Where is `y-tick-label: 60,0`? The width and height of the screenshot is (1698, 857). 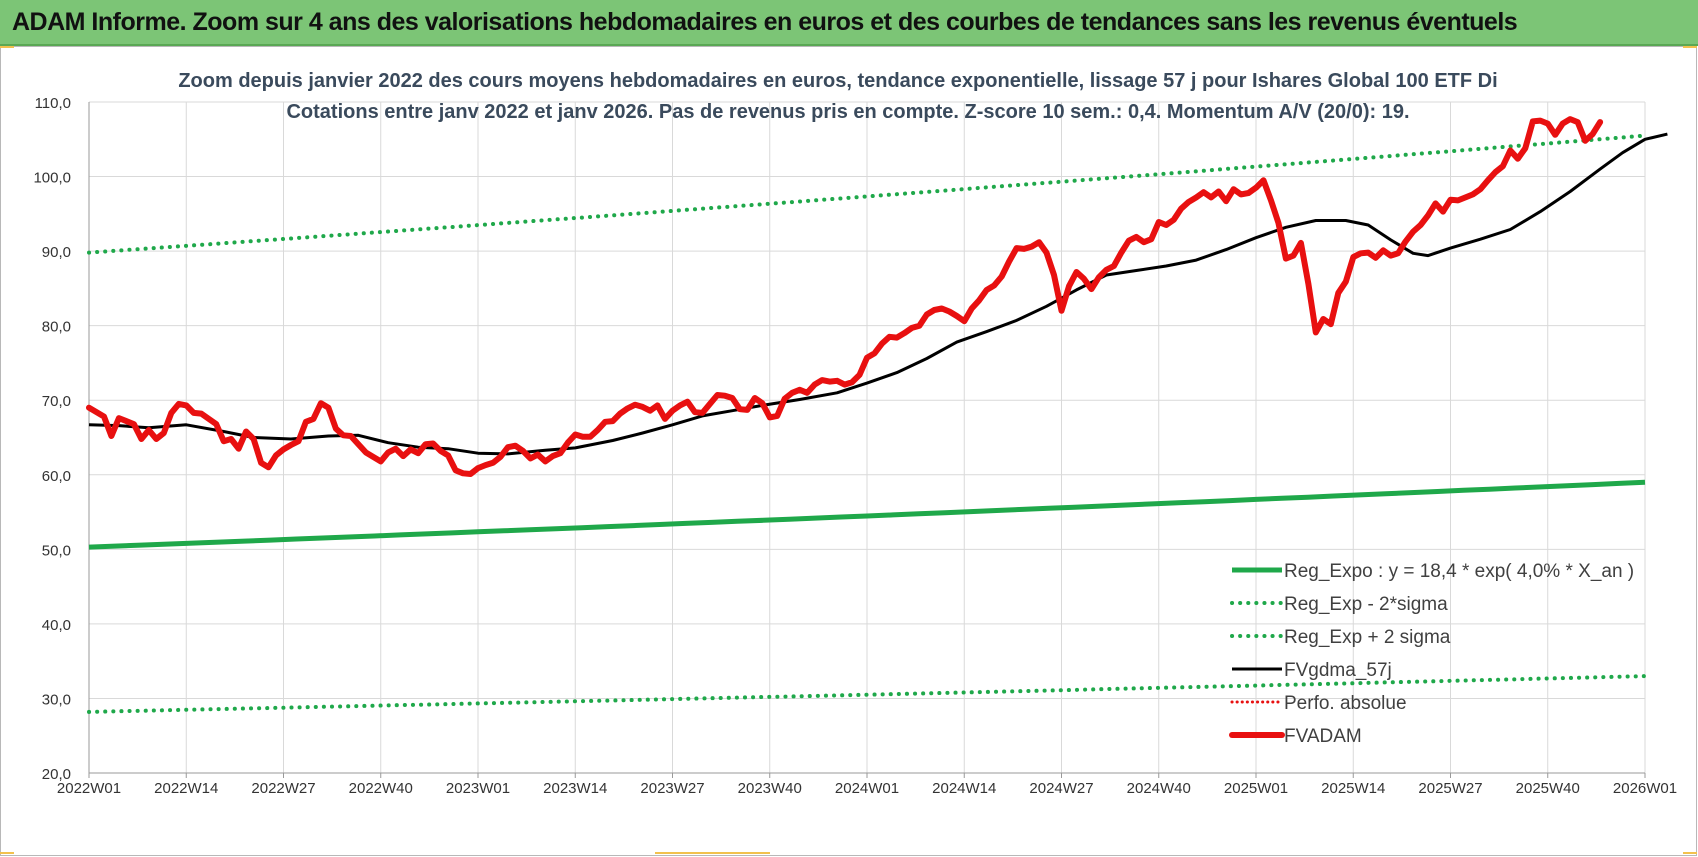 y-tick-label: 60,0 is located at coordinates (56, 476).